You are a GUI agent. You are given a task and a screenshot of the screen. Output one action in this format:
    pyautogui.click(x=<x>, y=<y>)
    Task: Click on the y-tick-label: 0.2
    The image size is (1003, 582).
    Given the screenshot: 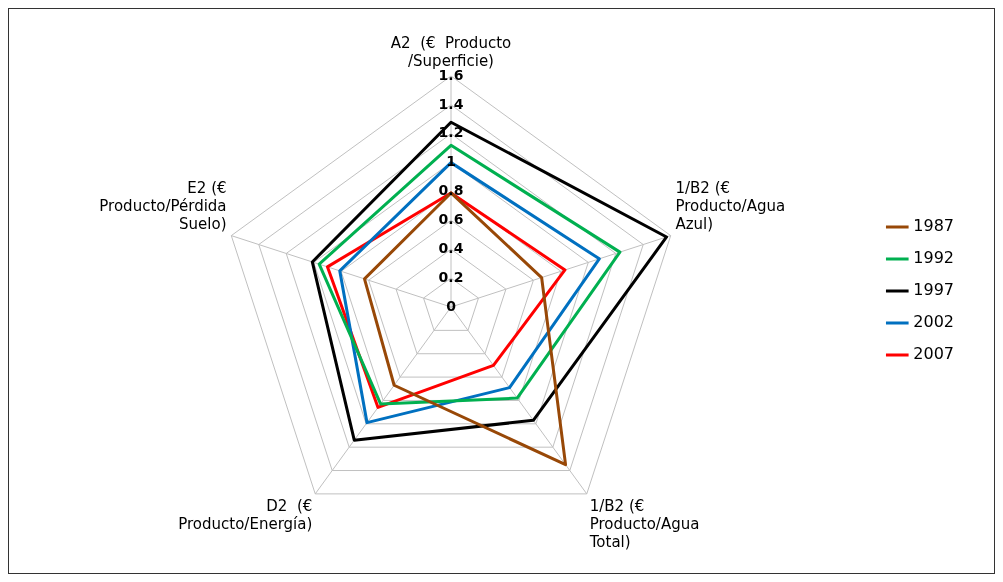 What is the action you would take?
    pyautogui.click(x=451, y=276)
    